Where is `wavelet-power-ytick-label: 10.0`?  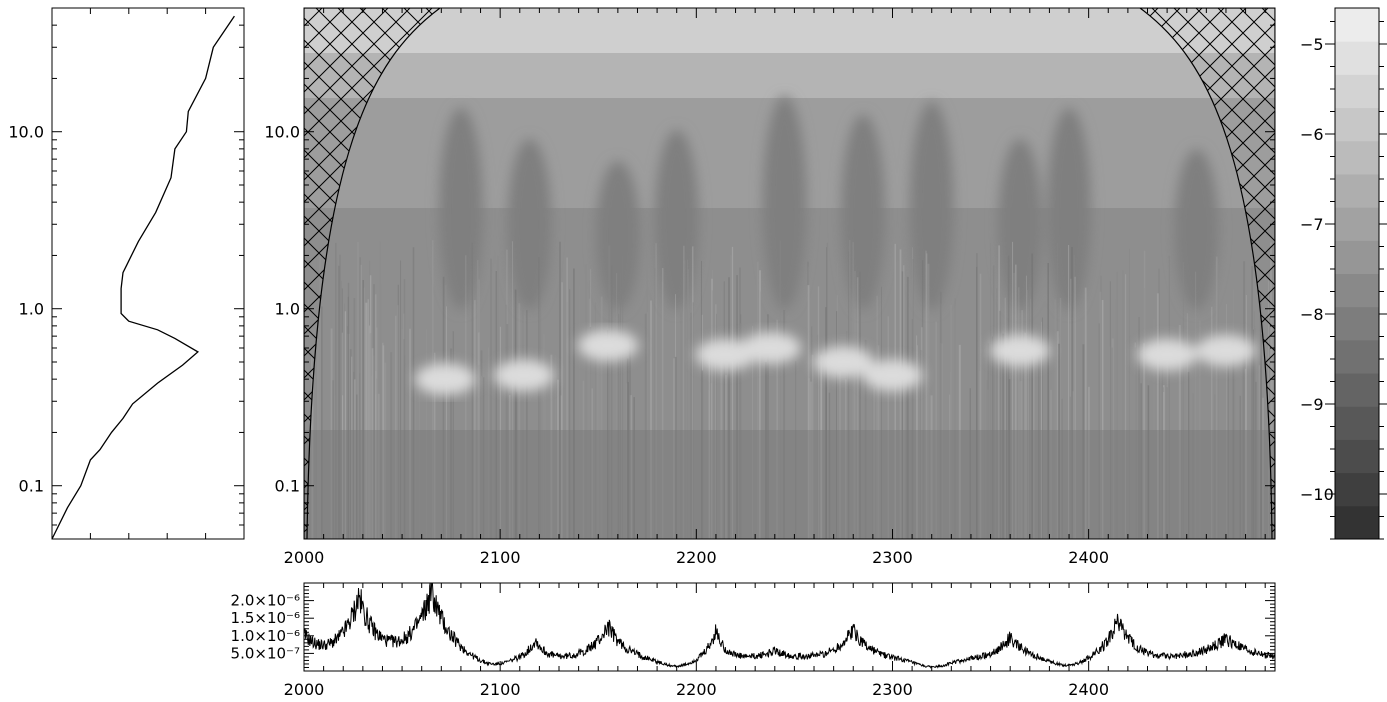 wavelet-power-ytick-label: 10.0 is located at coordinates (282, 132).